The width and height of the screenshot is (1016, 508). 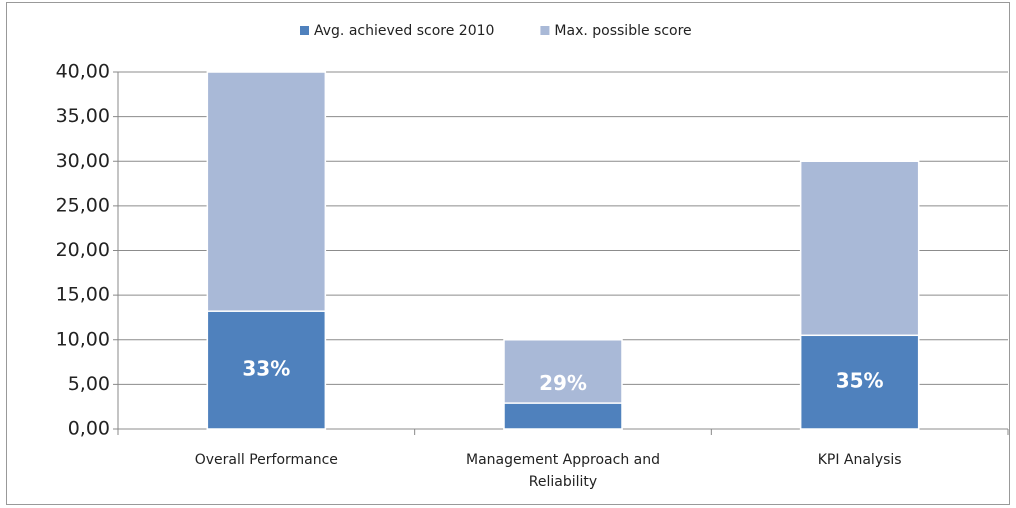 What do you see at coordinates (83, 72) in the screenshot?
I see `y-tick-label: 40,00` at bounding box center [83, 72].